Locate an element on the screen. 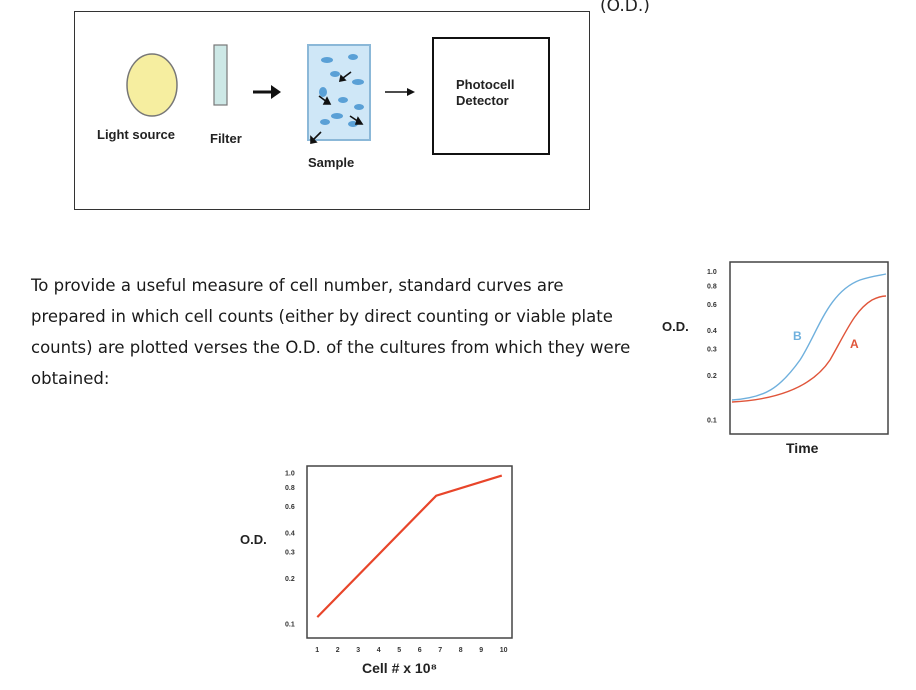  std-x-tick: 6 is located at coordinates (420, 650).